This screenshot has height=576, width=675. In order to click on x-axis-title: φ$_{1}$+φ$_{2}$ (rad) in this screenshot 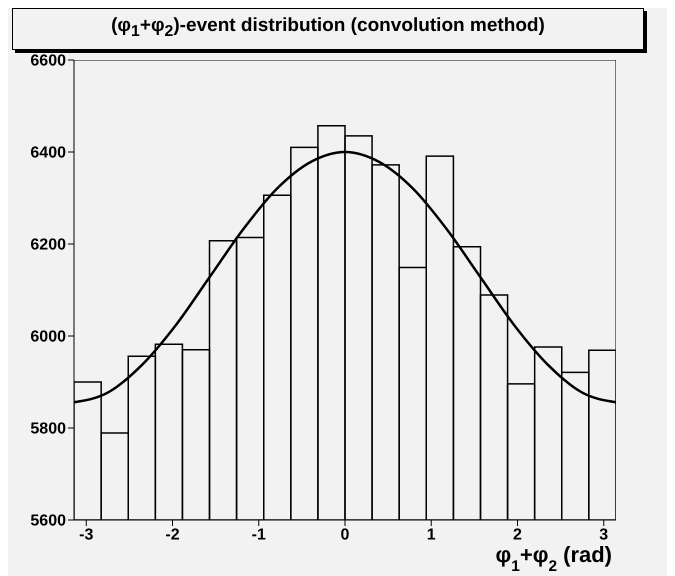, I will do `click(554, 558)`.